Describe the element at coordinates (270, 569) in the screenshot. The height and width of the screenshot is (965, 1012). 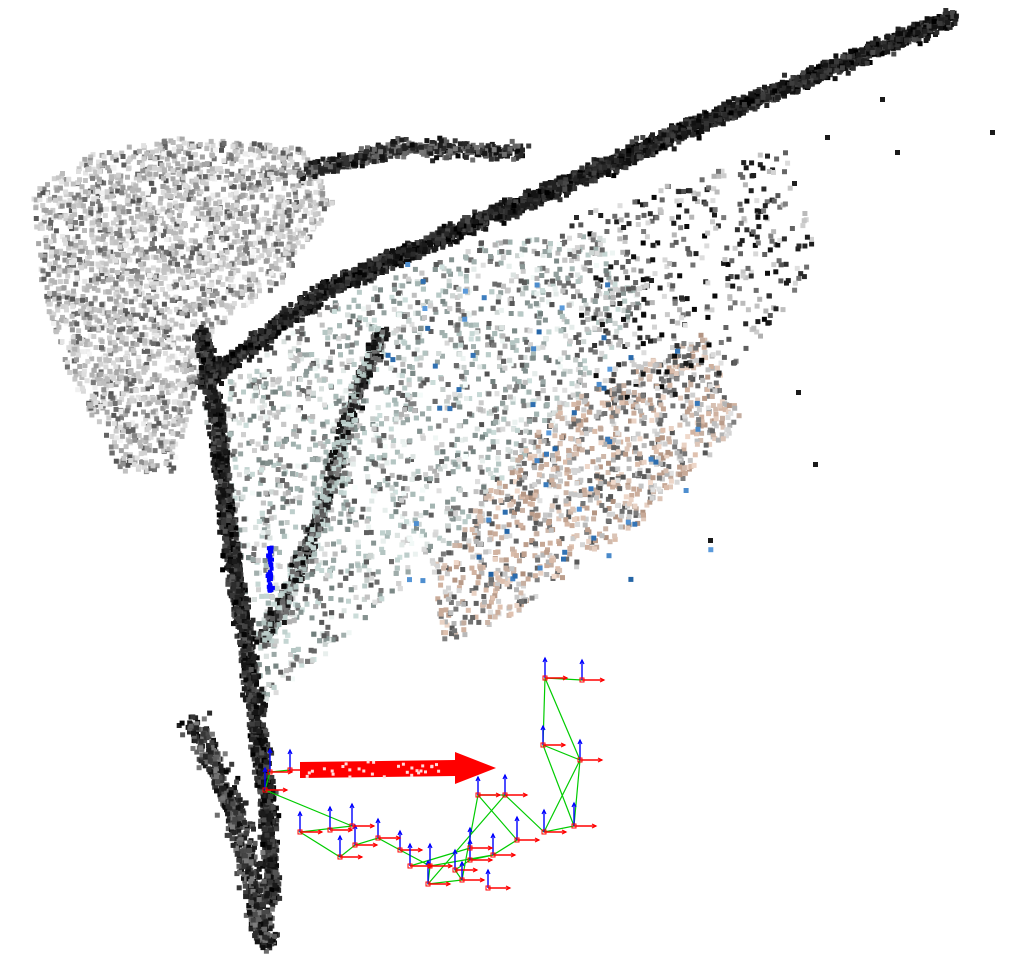
I see `blue-point-marker-icon` at that location.